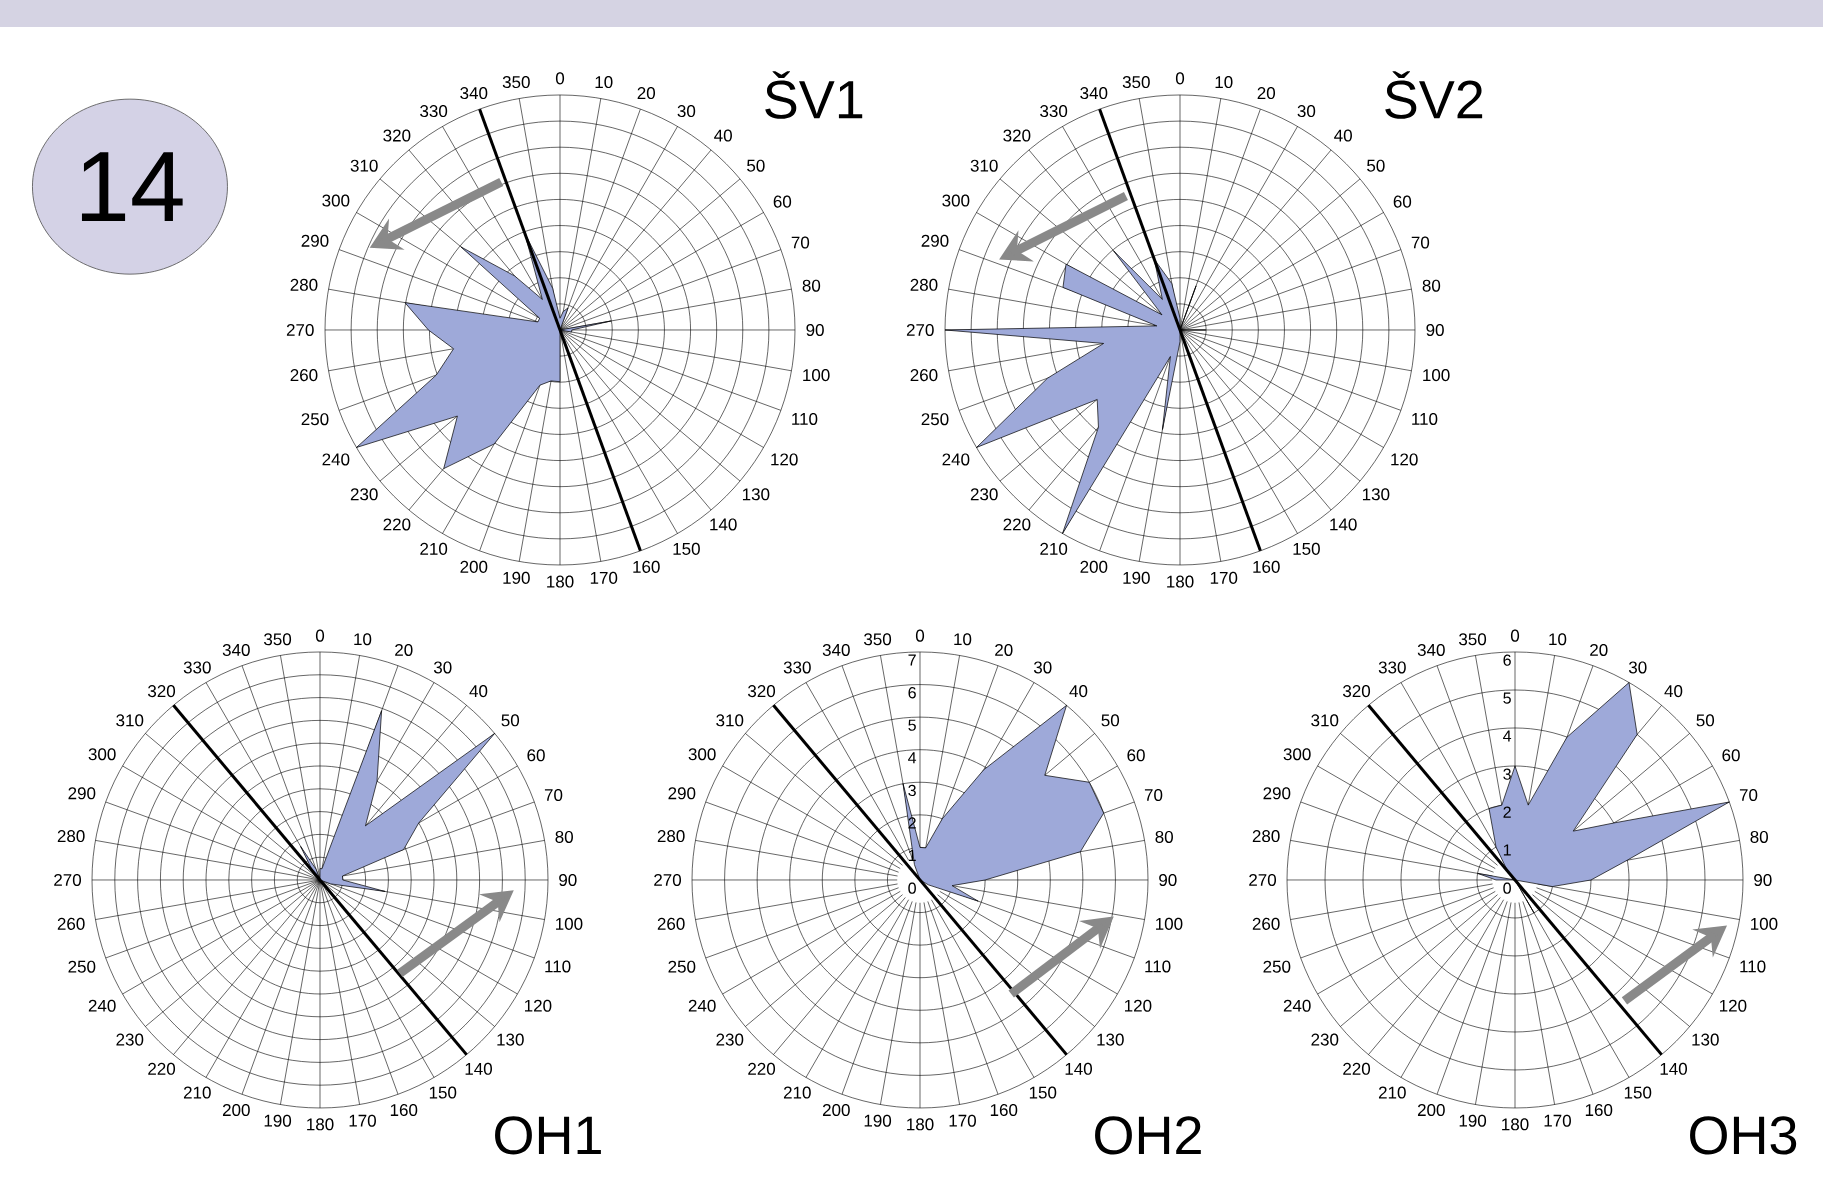  What do you see at coordinates (702, 754) in the screenshot?
I see `spoke-label: 300` at bounding box center [702, 754].